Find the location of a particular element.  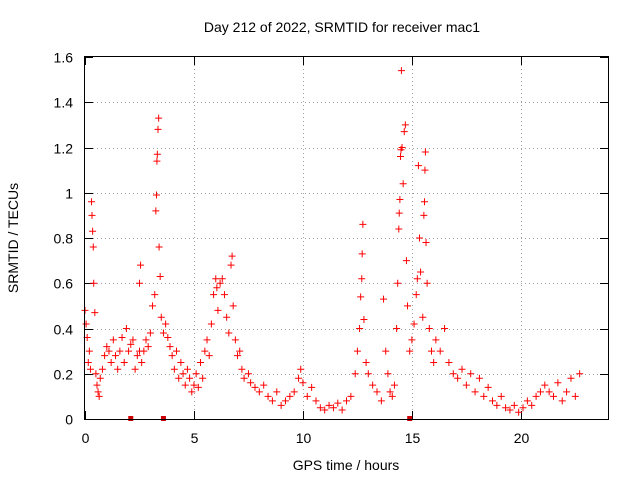

zero-marker is located at coordinates (131, 418).